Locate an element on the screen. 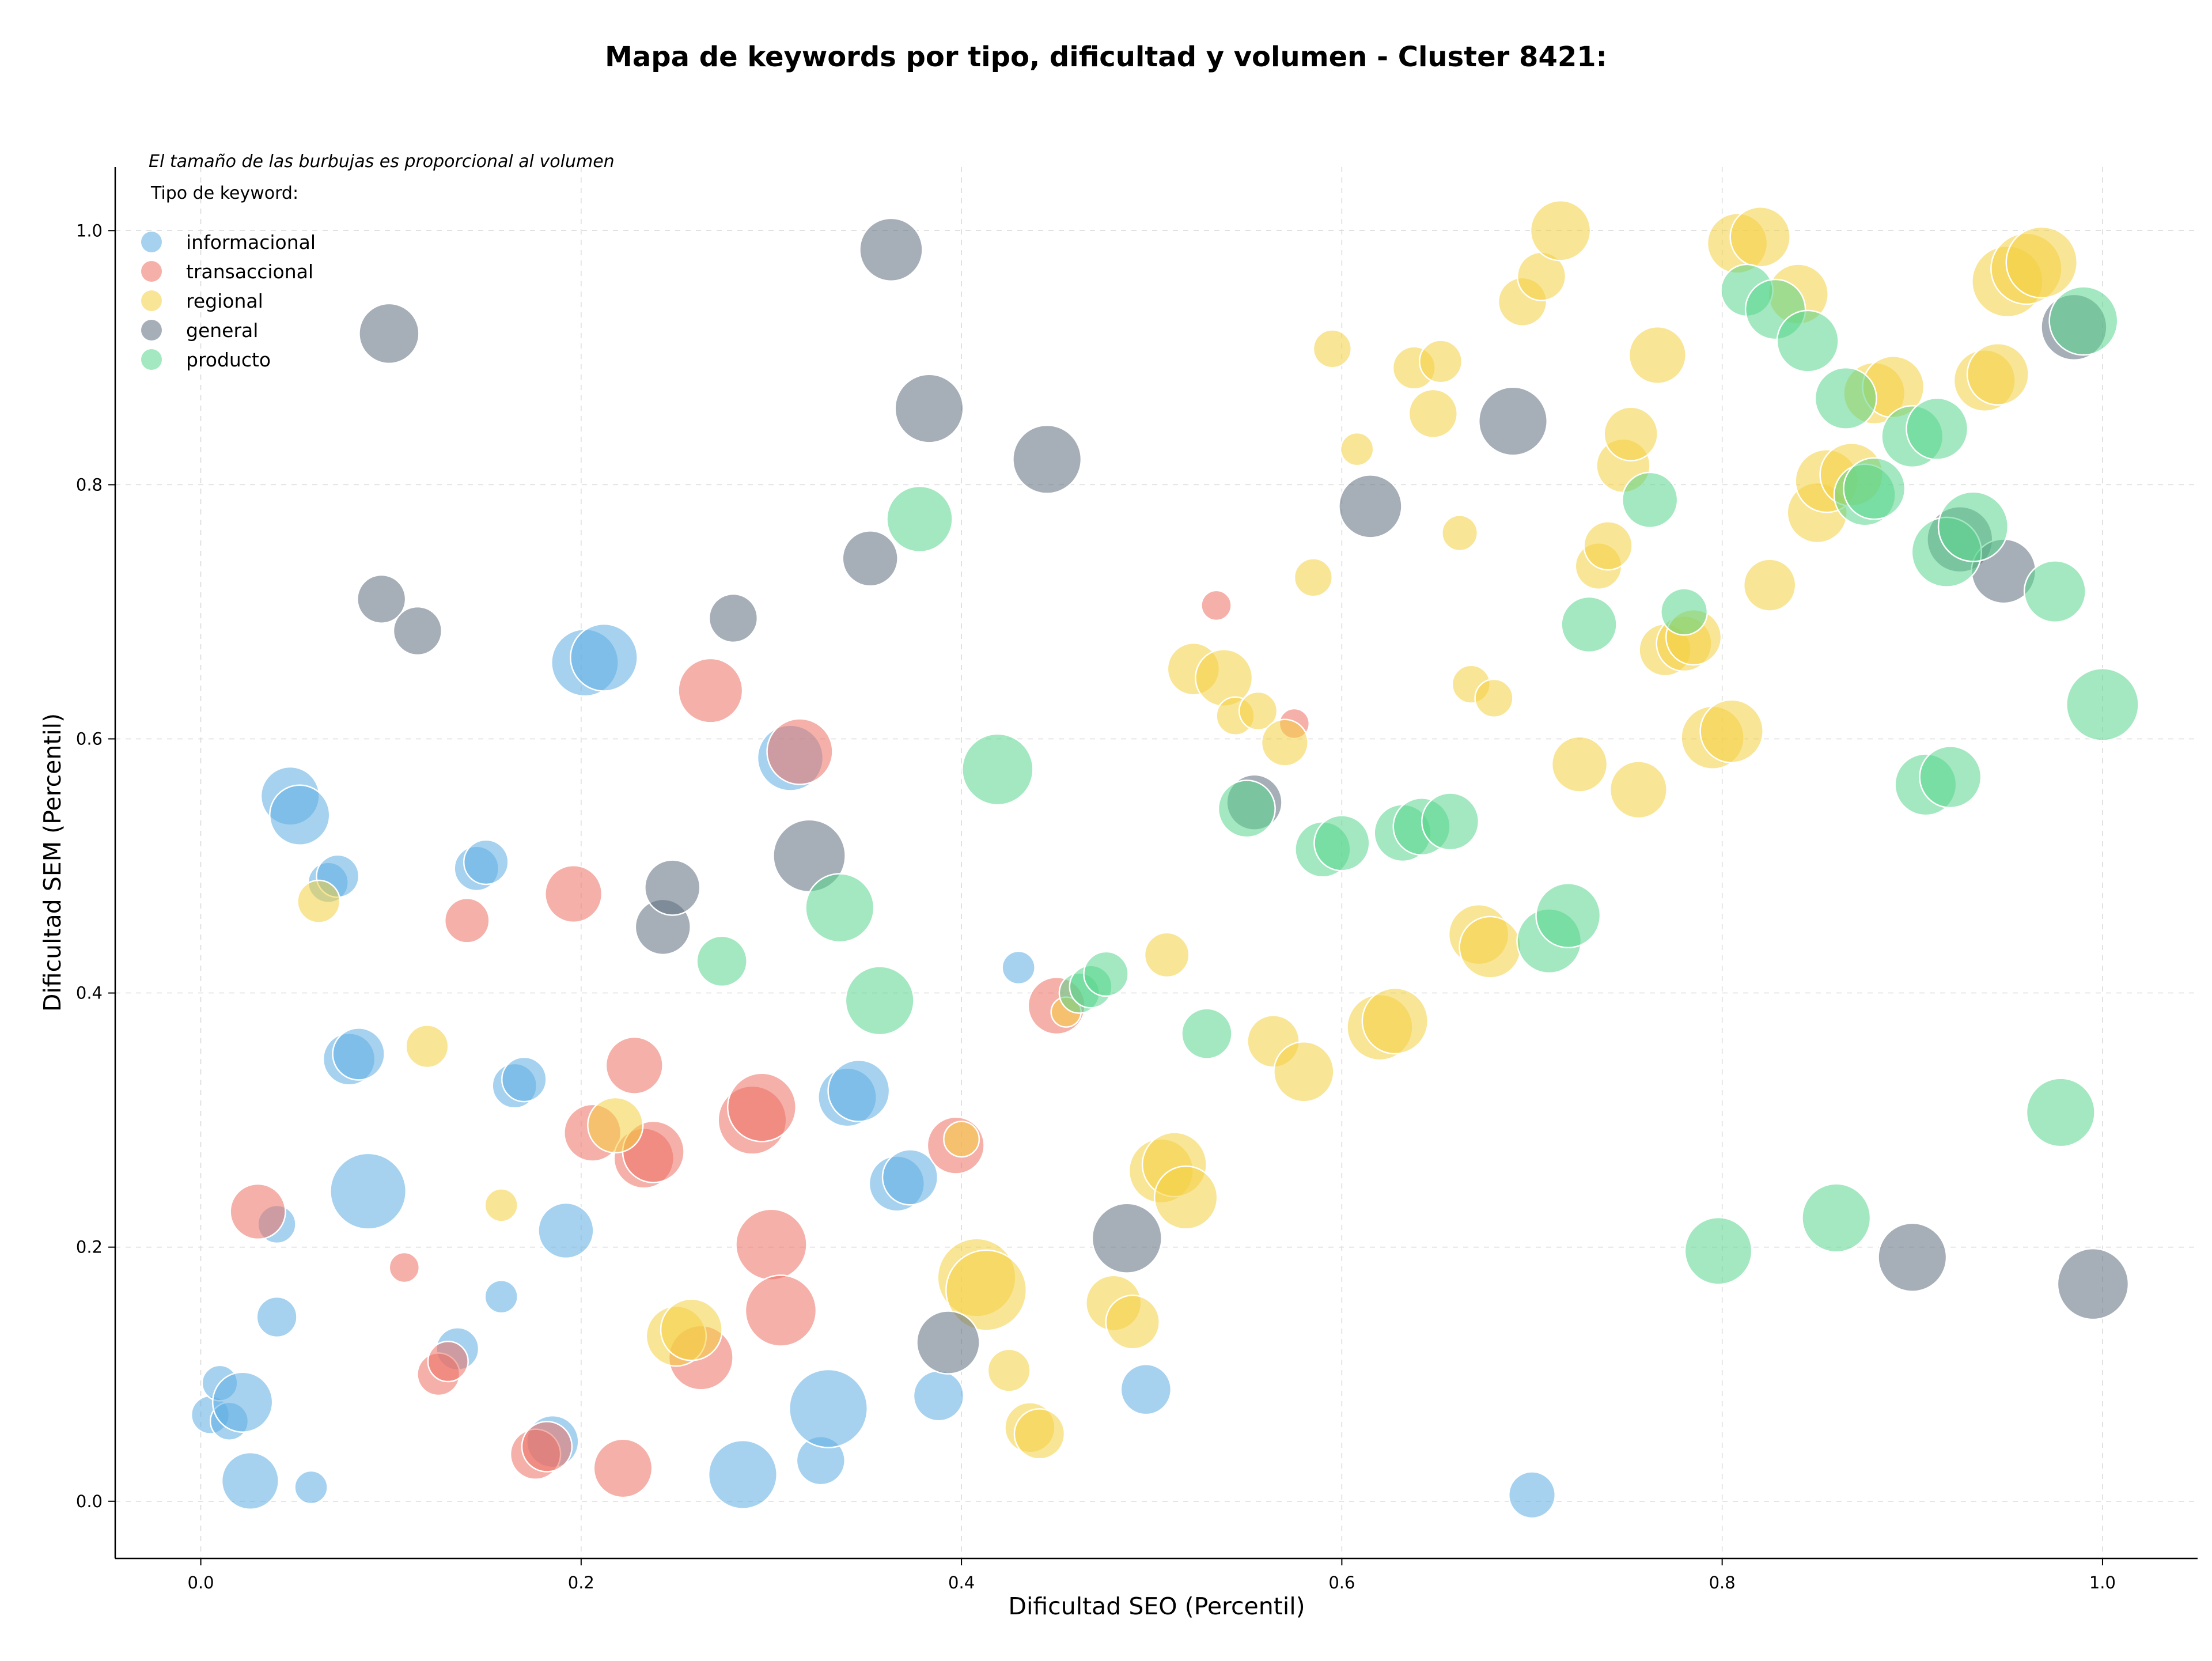  legend-swatch-regional is located at coordinates (151, 300).